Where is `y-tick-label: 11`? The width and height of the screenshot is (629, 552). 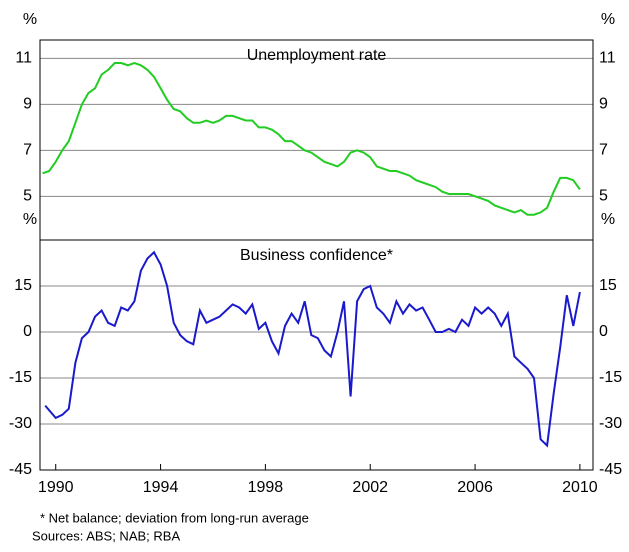 y-tick-label: 11 is located at coordinates (23, 58).